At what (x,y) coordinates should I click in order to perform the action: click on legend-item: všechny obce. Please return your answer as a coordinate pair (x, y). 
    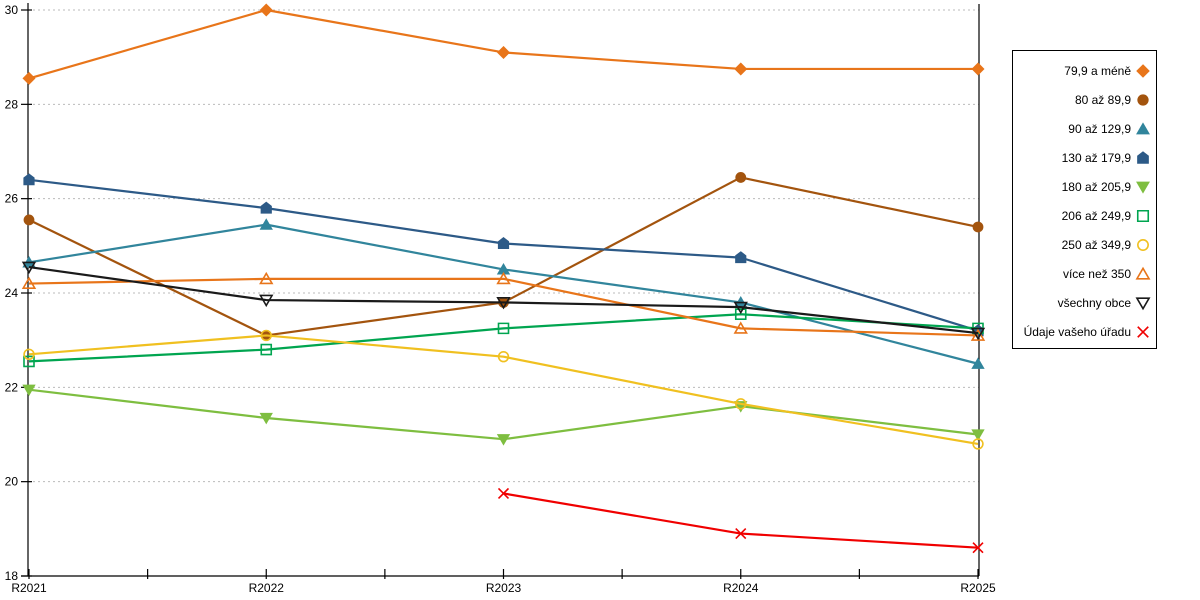
    Looking at the image, I should click on (1084, 302).